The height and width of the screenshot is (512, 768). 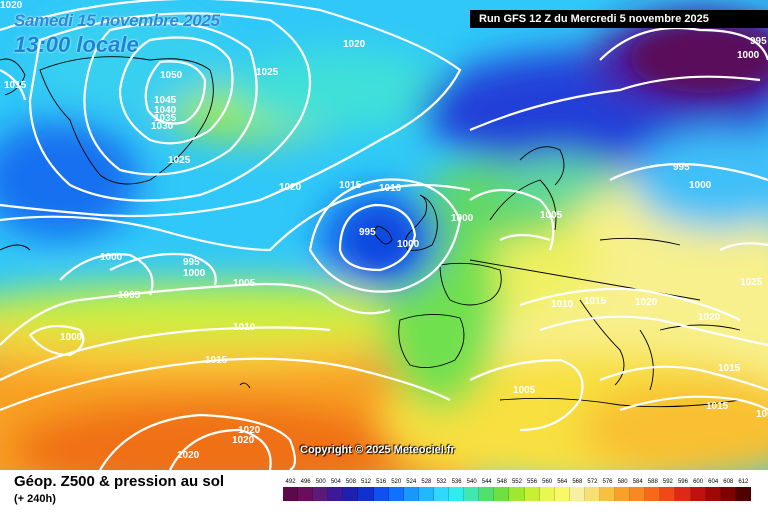 What do you see at coordinates (426, 482) in the screenshot?
I see `scale-label: 528` at bounding box center [426, 482].